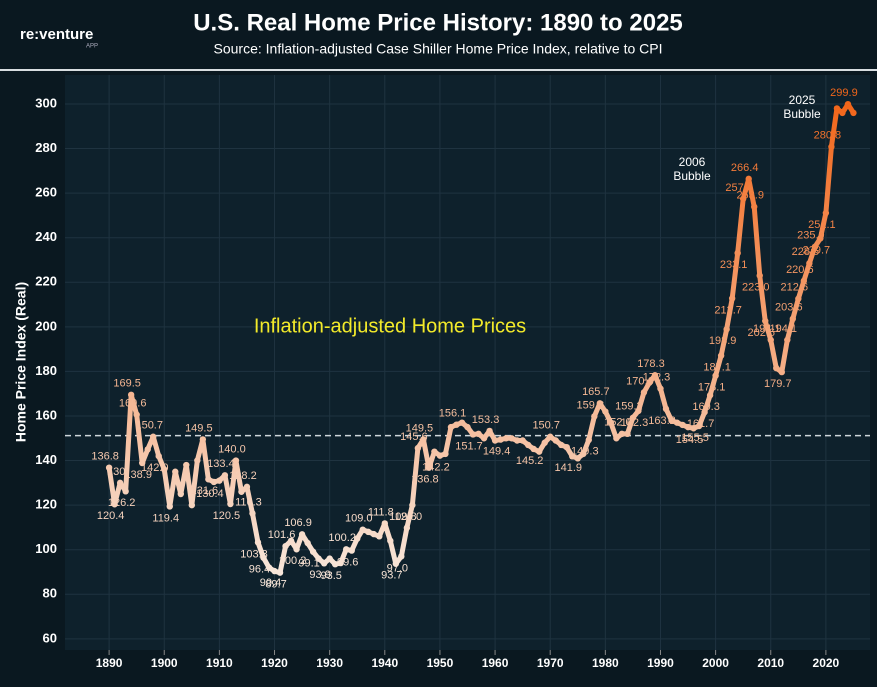 Image resolution: width=877 pixels, height=687 pixels. I want to click on data-label: 253.9, so click(750, 196).